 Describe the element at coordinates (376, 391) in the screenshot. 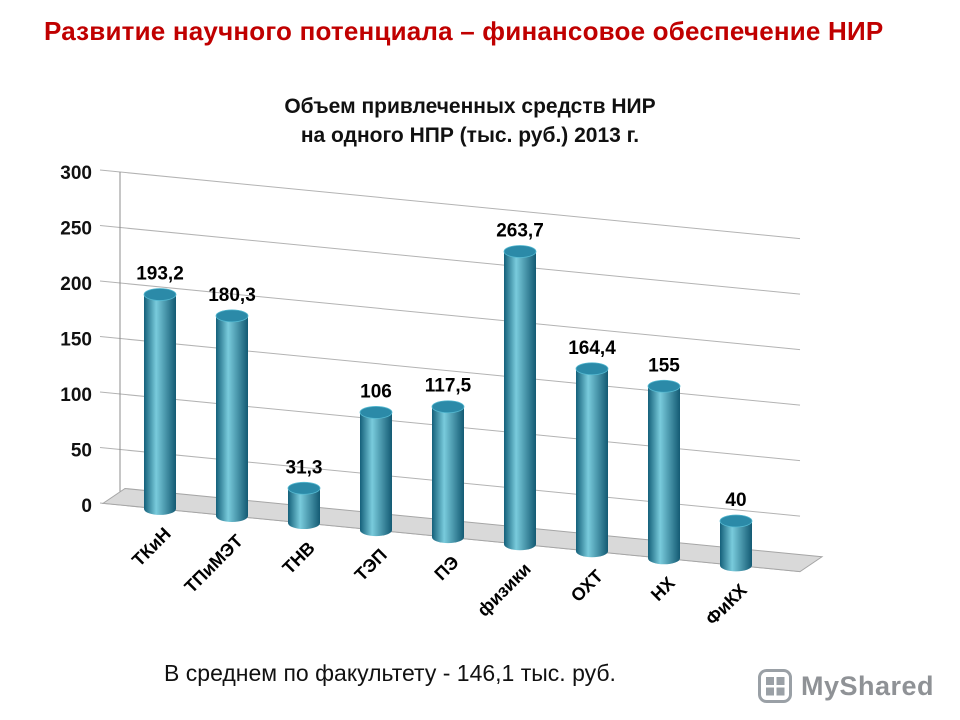

I see `value-label: 106` at that location.